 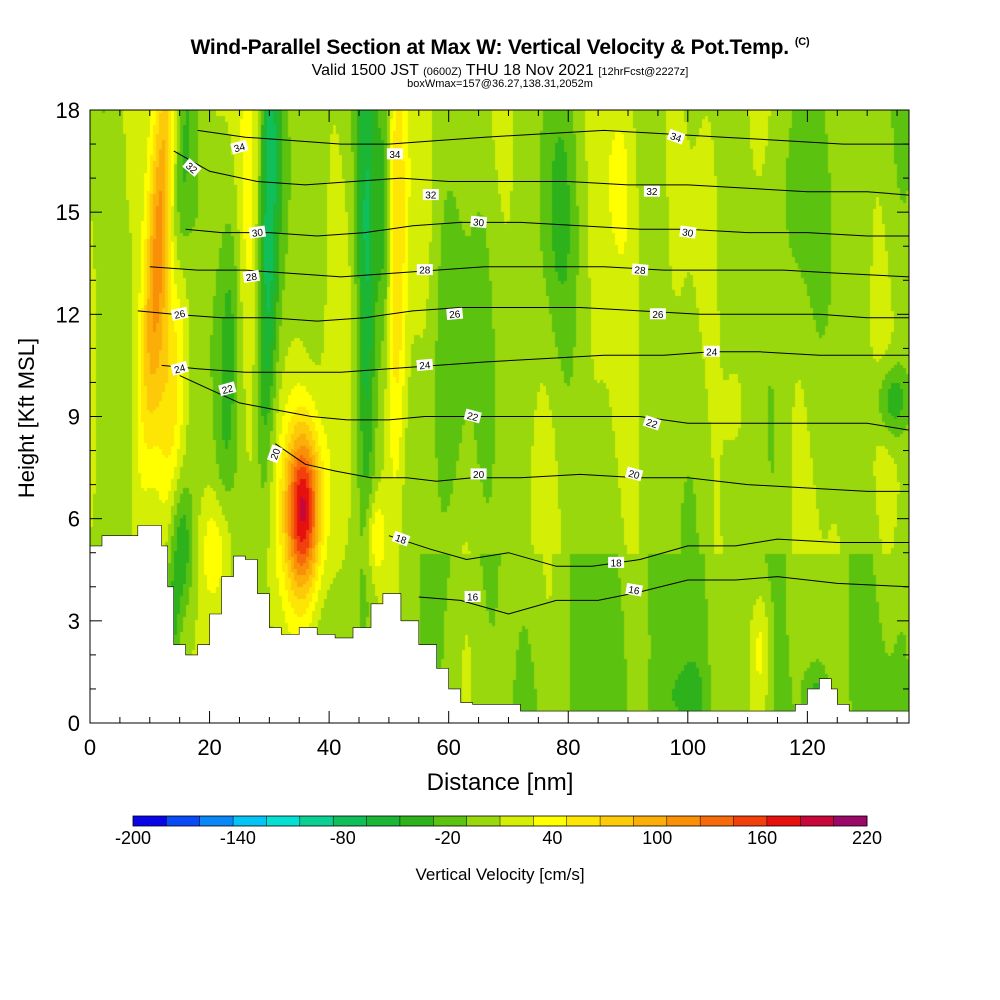 What do you see at coordinates (807, 747) in the screenshot?
I see `x-tick-label: 120` at bounding box center [807, 747].